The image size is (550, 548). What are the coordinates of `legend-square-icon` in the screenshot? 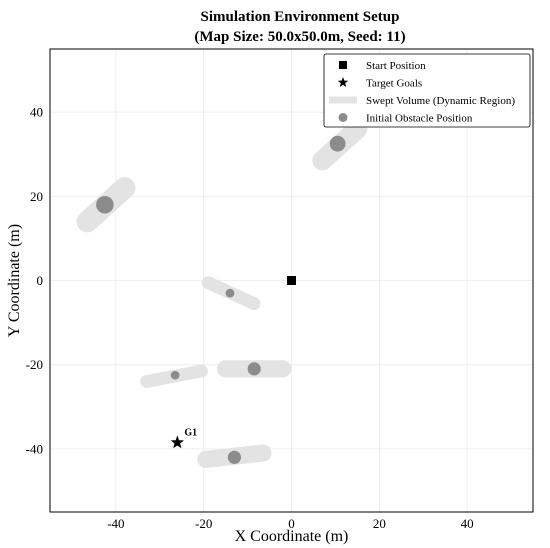 It's located at (343, 65).